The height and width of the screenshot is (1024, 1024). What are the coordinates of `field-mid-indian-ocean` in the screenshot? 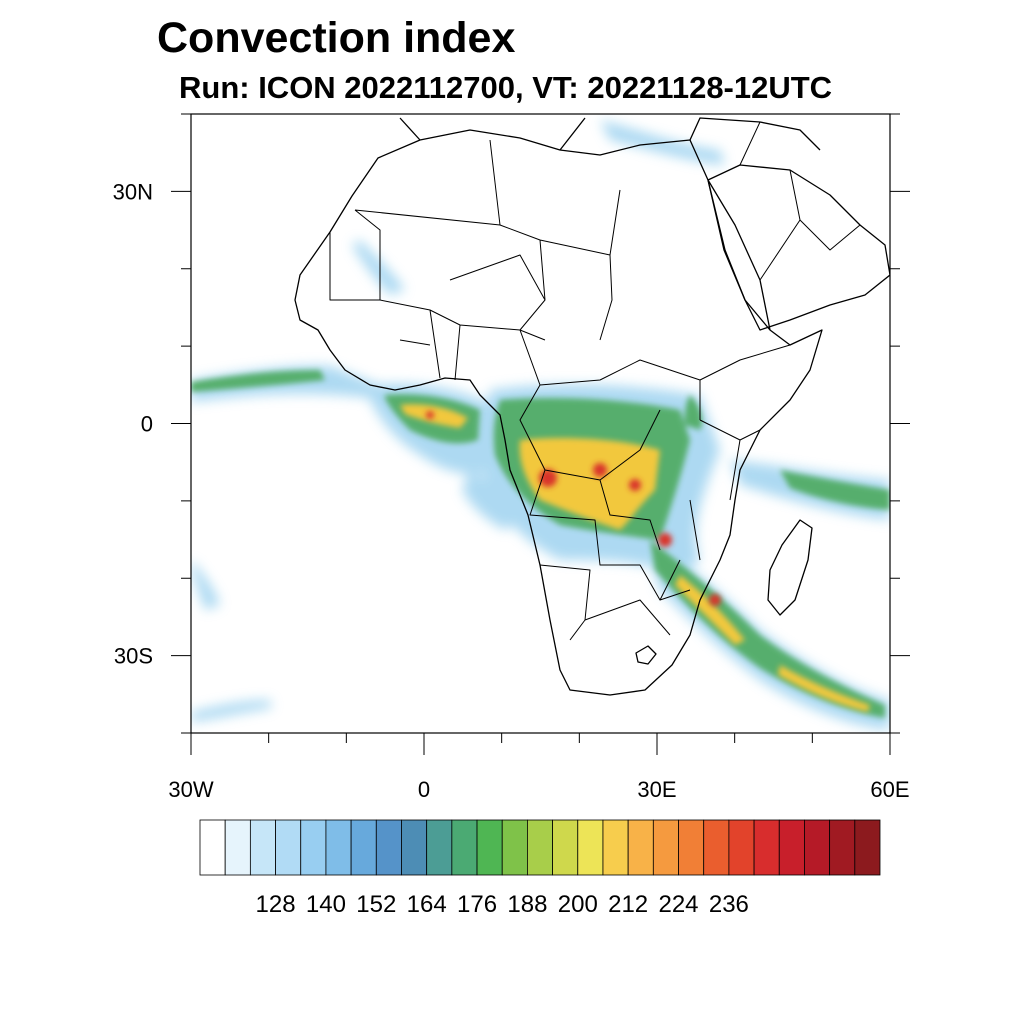 It's located at (835, 490).